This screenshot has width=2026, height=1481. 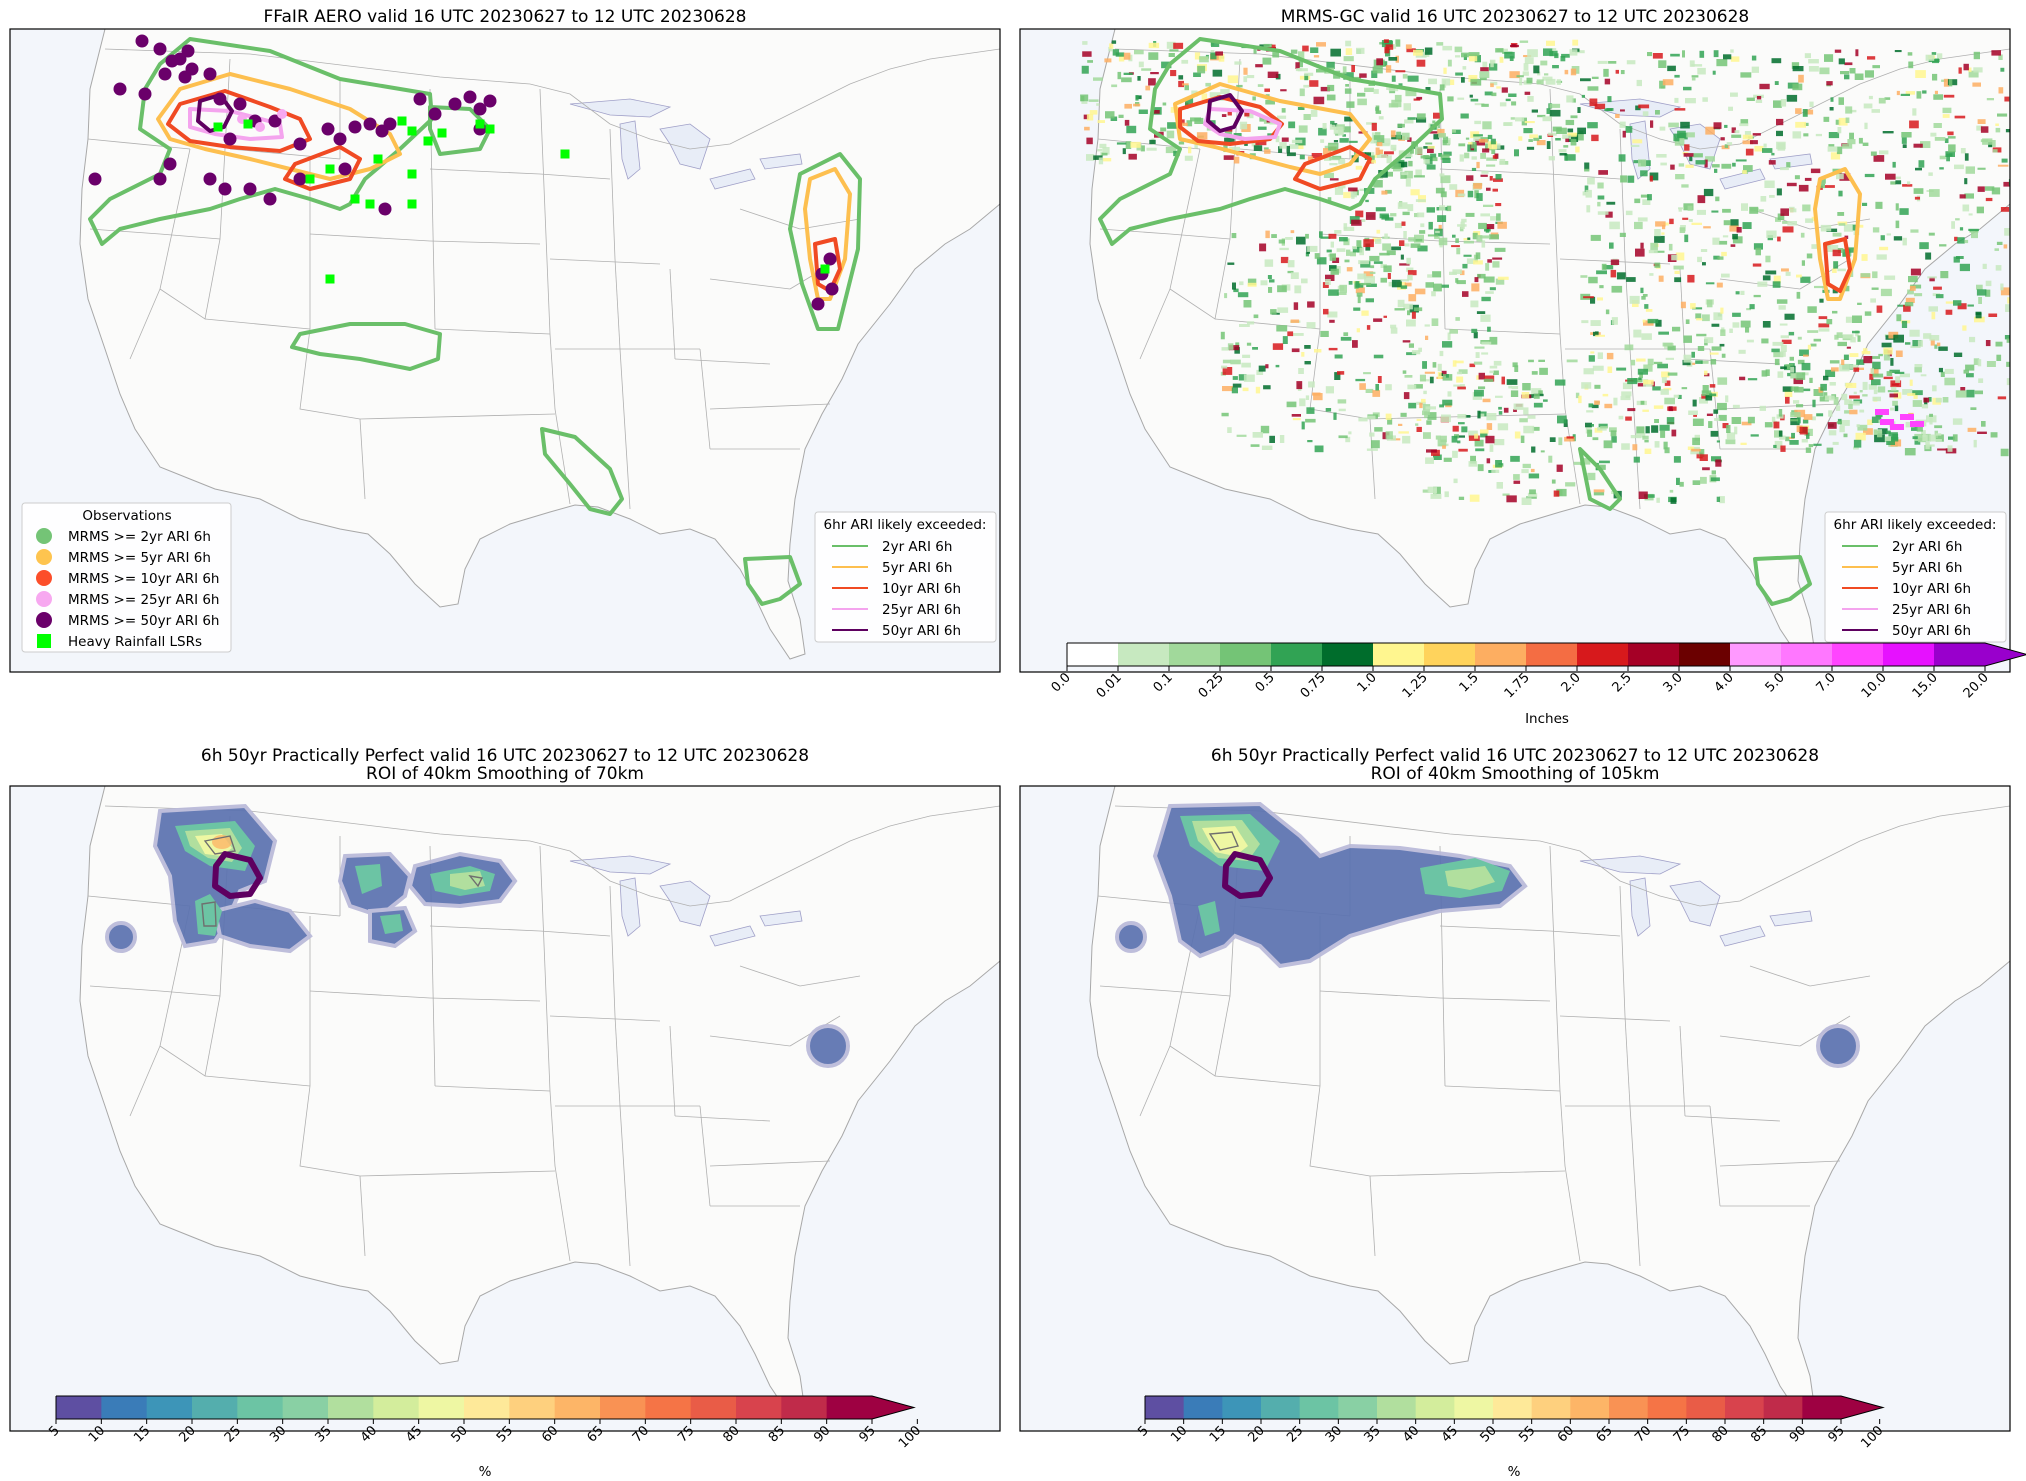 I want to click on obs-marker-lsr, so click(x=355, y=199).